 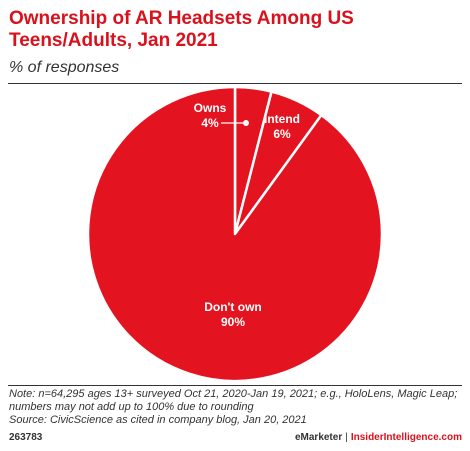 What do you see at coordinates (210, 123) in the screenshot?
I see `slice-value-owns: 4%` at bounding box center [210, 123].